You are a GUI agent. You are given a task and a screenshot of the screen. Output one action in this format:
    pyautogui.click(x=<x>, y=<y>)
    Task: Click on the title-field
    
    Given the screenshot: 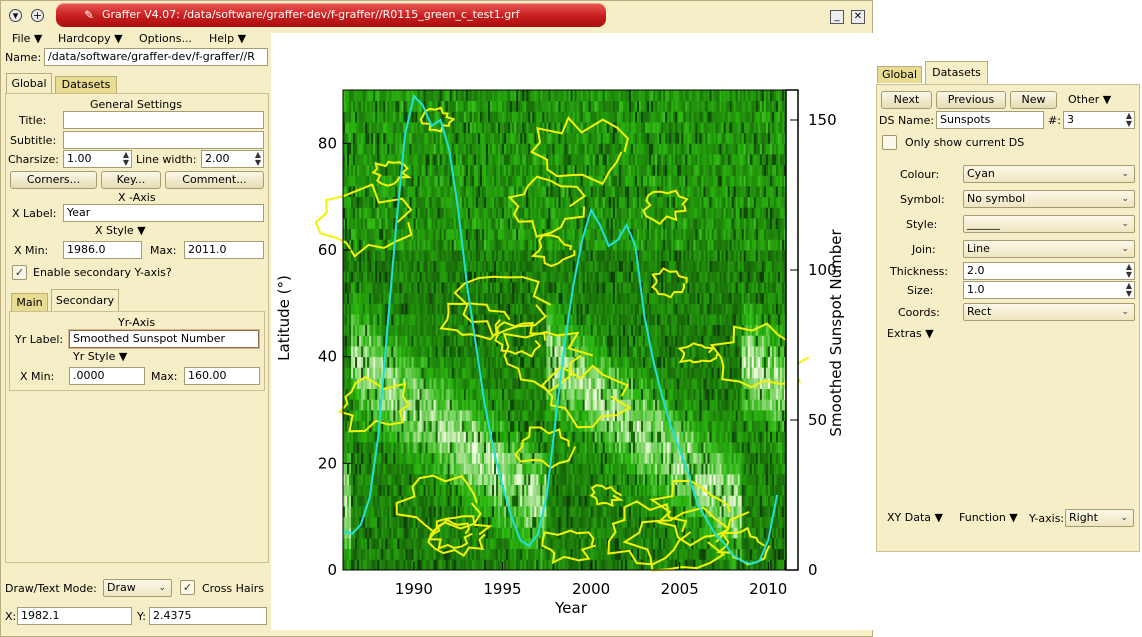 What is the action you would take?
    pyautogui.click(x=163, y=120)
    